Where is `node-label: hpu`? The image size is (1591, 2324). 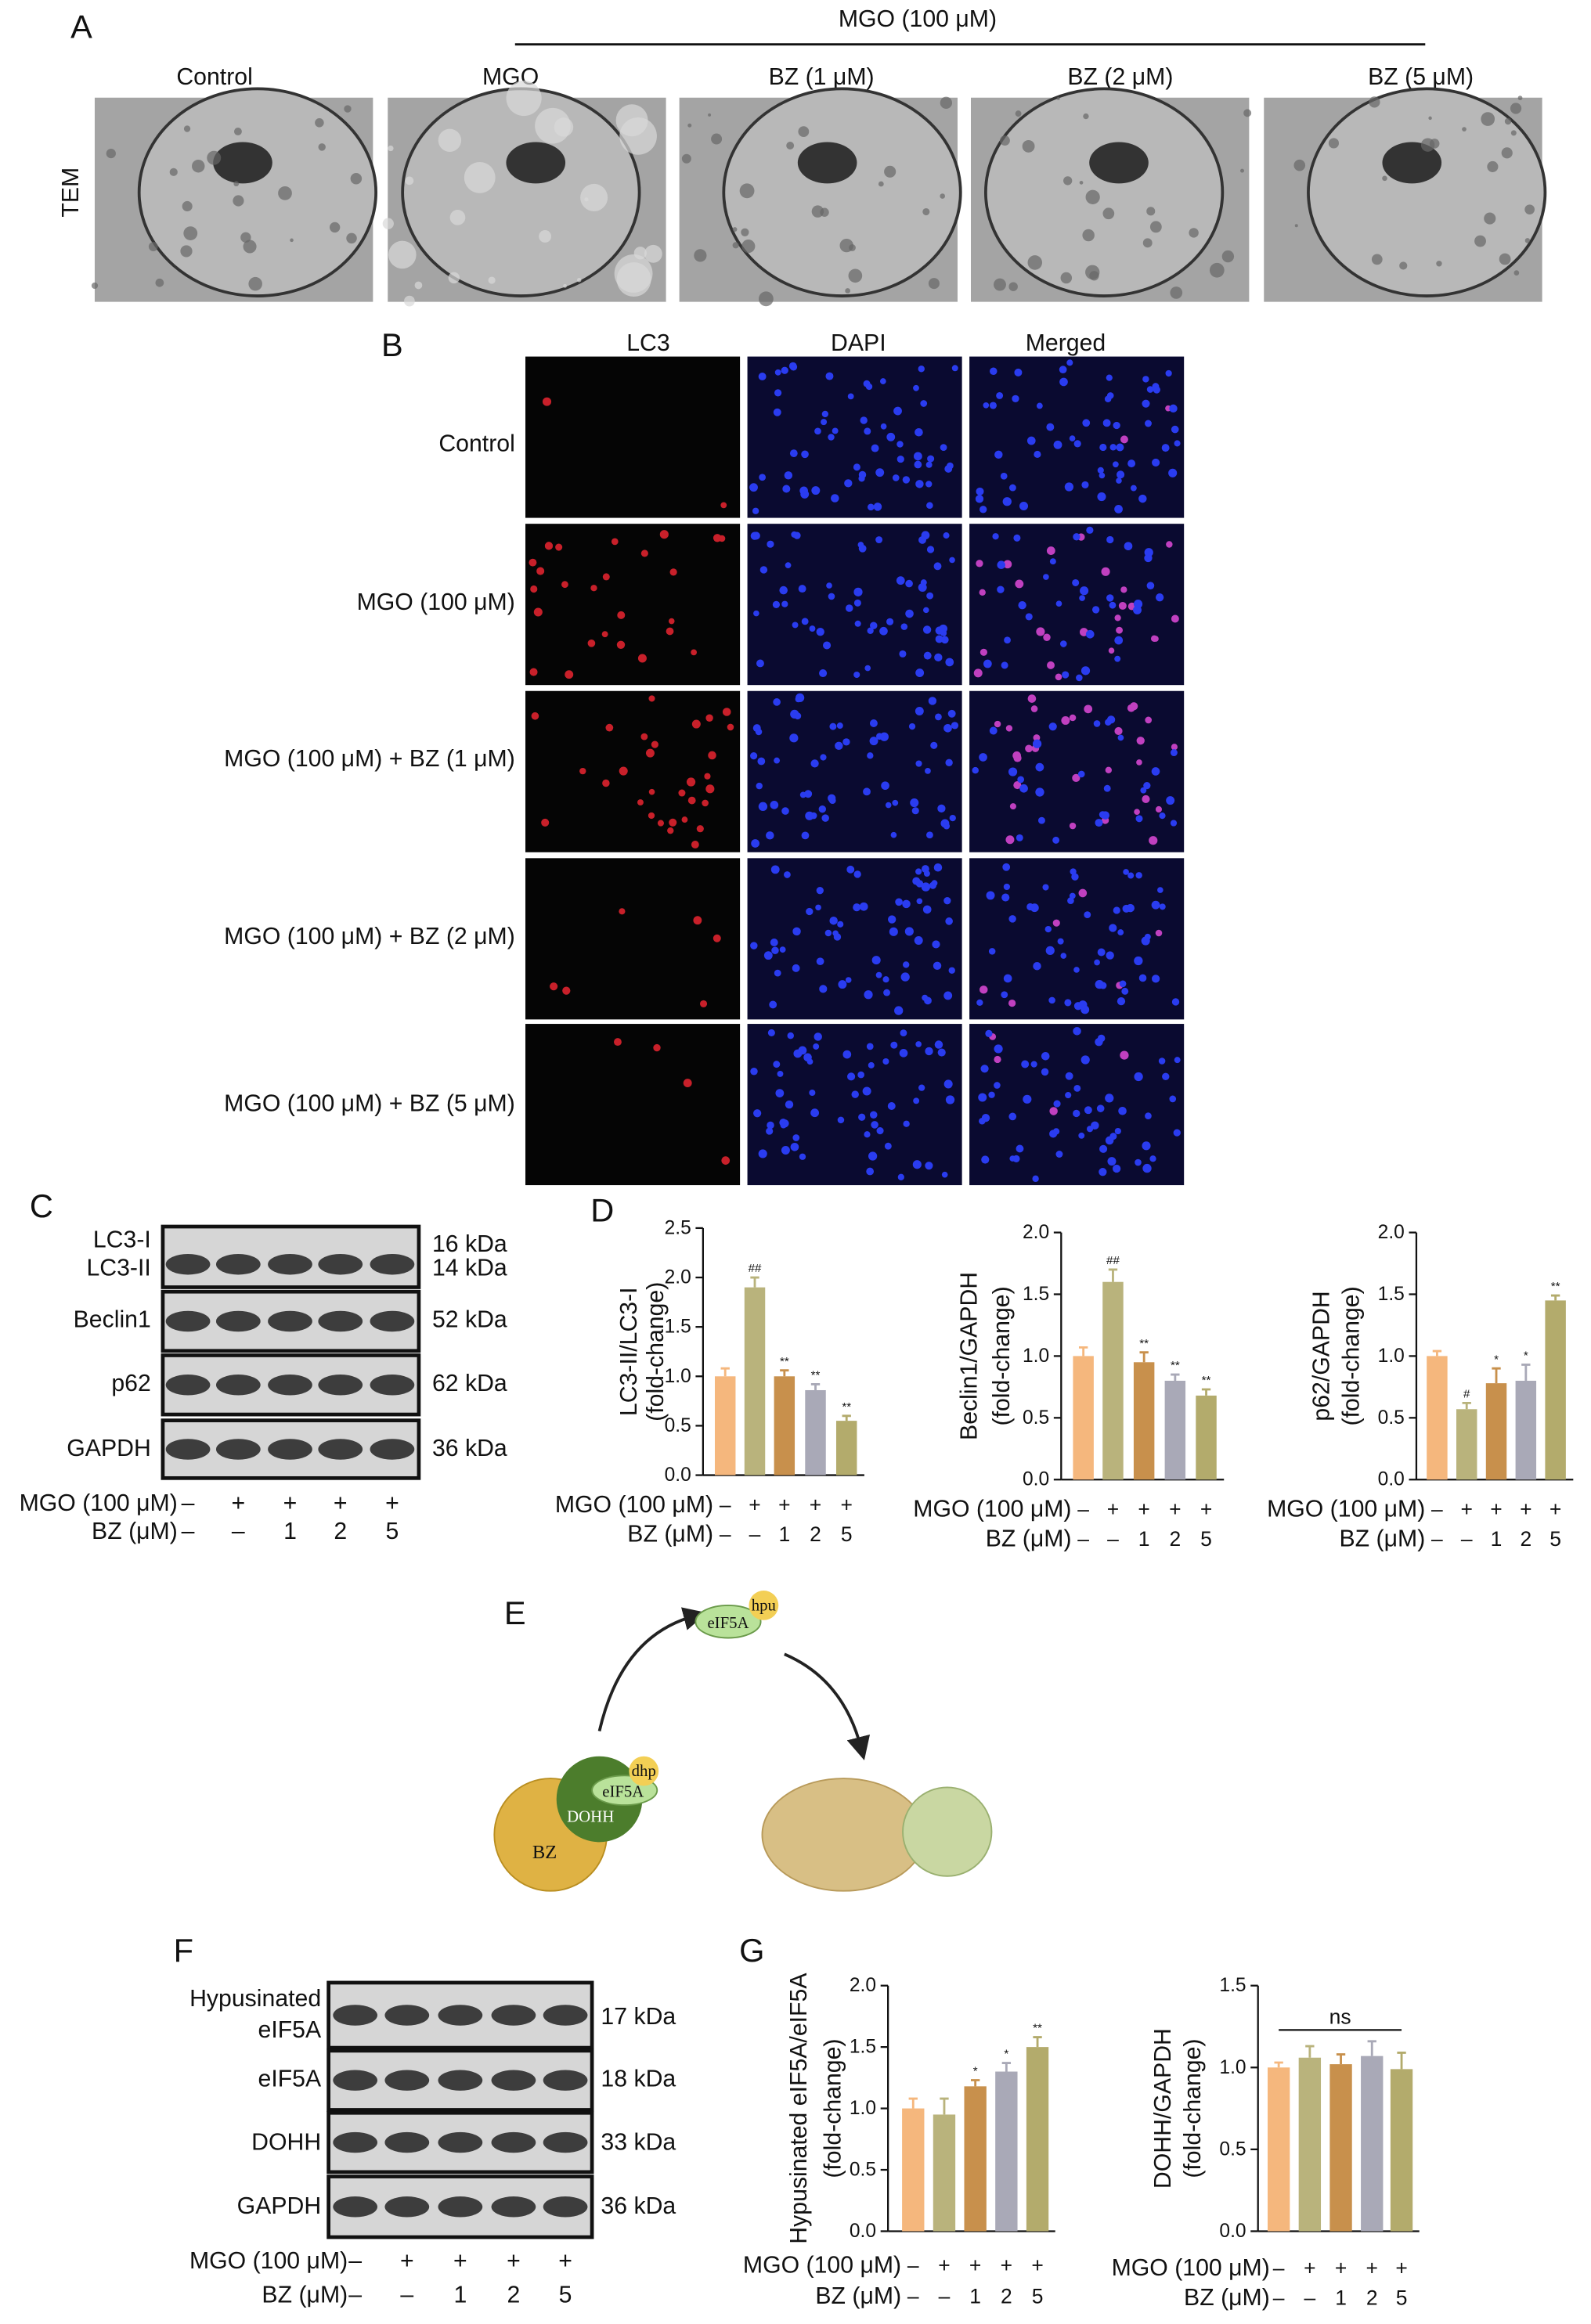 node-label: hpu is located at coordinates (765, 1605).